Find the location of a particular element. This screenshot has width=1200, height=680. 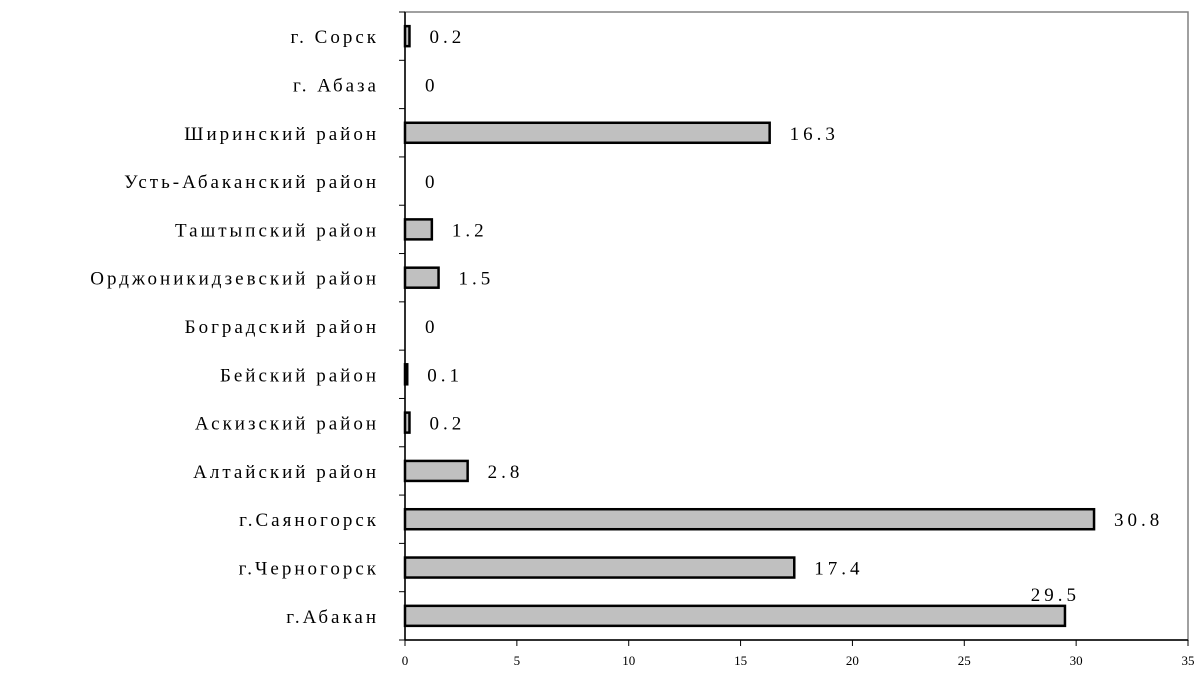

y-axis is located at coordinates (402, 326).